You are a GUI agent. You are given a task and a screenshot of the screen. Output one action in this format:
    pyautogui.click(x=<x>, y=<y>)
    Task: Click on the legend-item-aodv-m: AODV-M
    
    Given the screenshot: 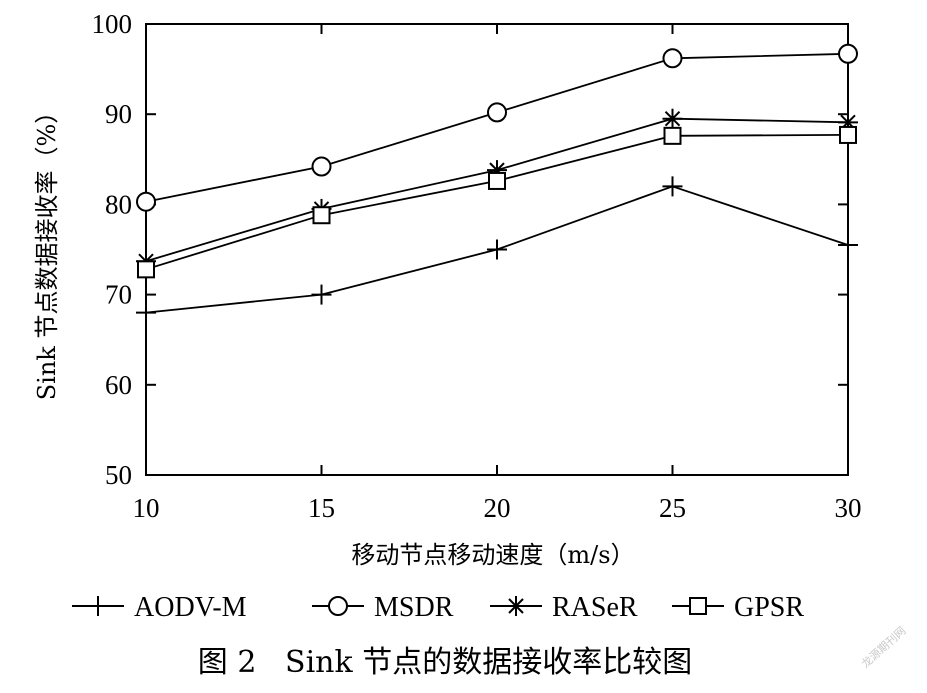 What is the action you would take?
    pyautogui.click(x=159, y=607)
    